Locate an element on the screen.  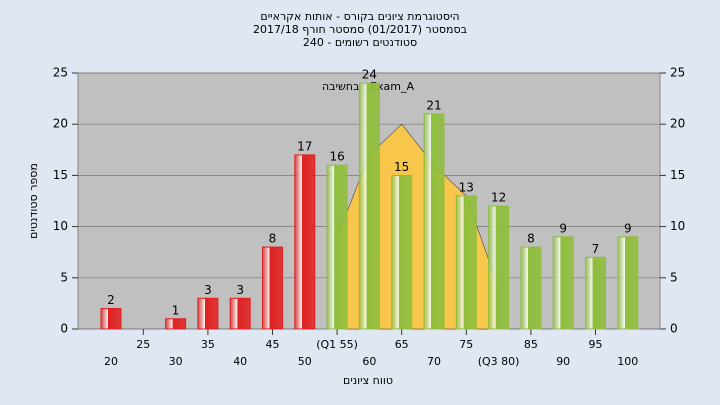
value-label: 13 is located at coordinates (466, 187).